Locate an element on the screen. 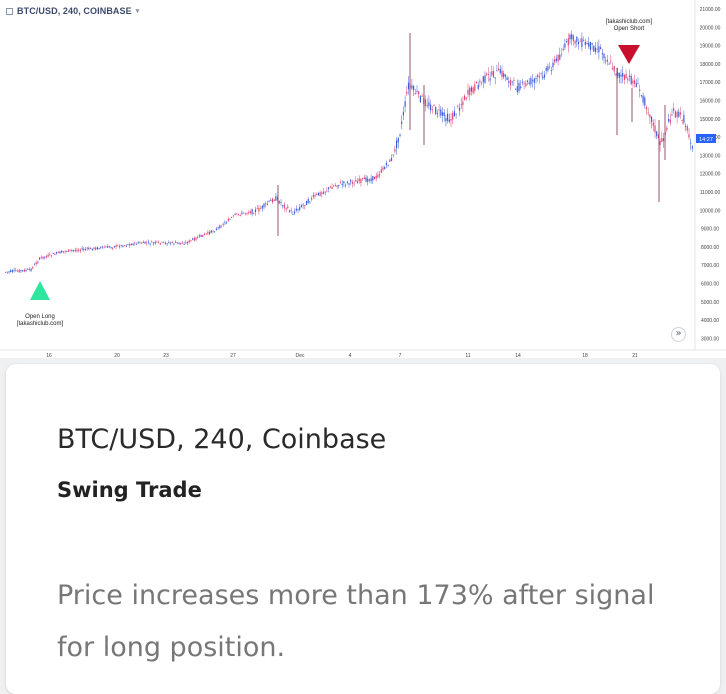  symbol-header: BTC/USD, 240, COINBASE ▾ is located at coordinates (72, 11).